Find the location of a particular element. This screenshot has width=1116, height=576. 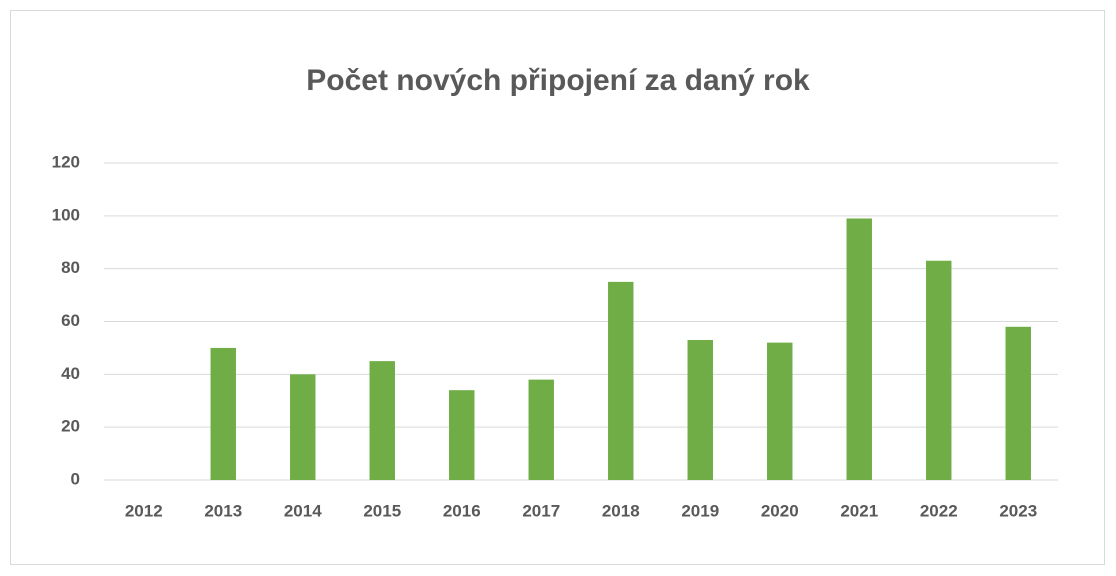

x-tick-label: 2023 is located at coordinates (1018, 510).